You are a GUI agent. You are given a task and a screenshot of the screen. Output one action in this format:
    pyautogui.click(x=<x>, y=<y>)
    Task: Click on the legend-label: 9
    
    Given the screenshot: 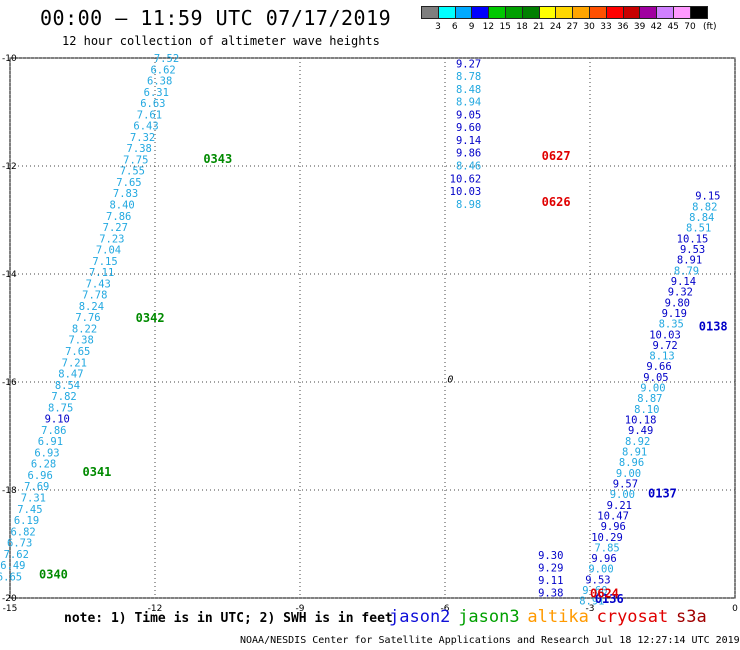 What is the action you would take?
    pyautogui.click(x=471, y=27)
    